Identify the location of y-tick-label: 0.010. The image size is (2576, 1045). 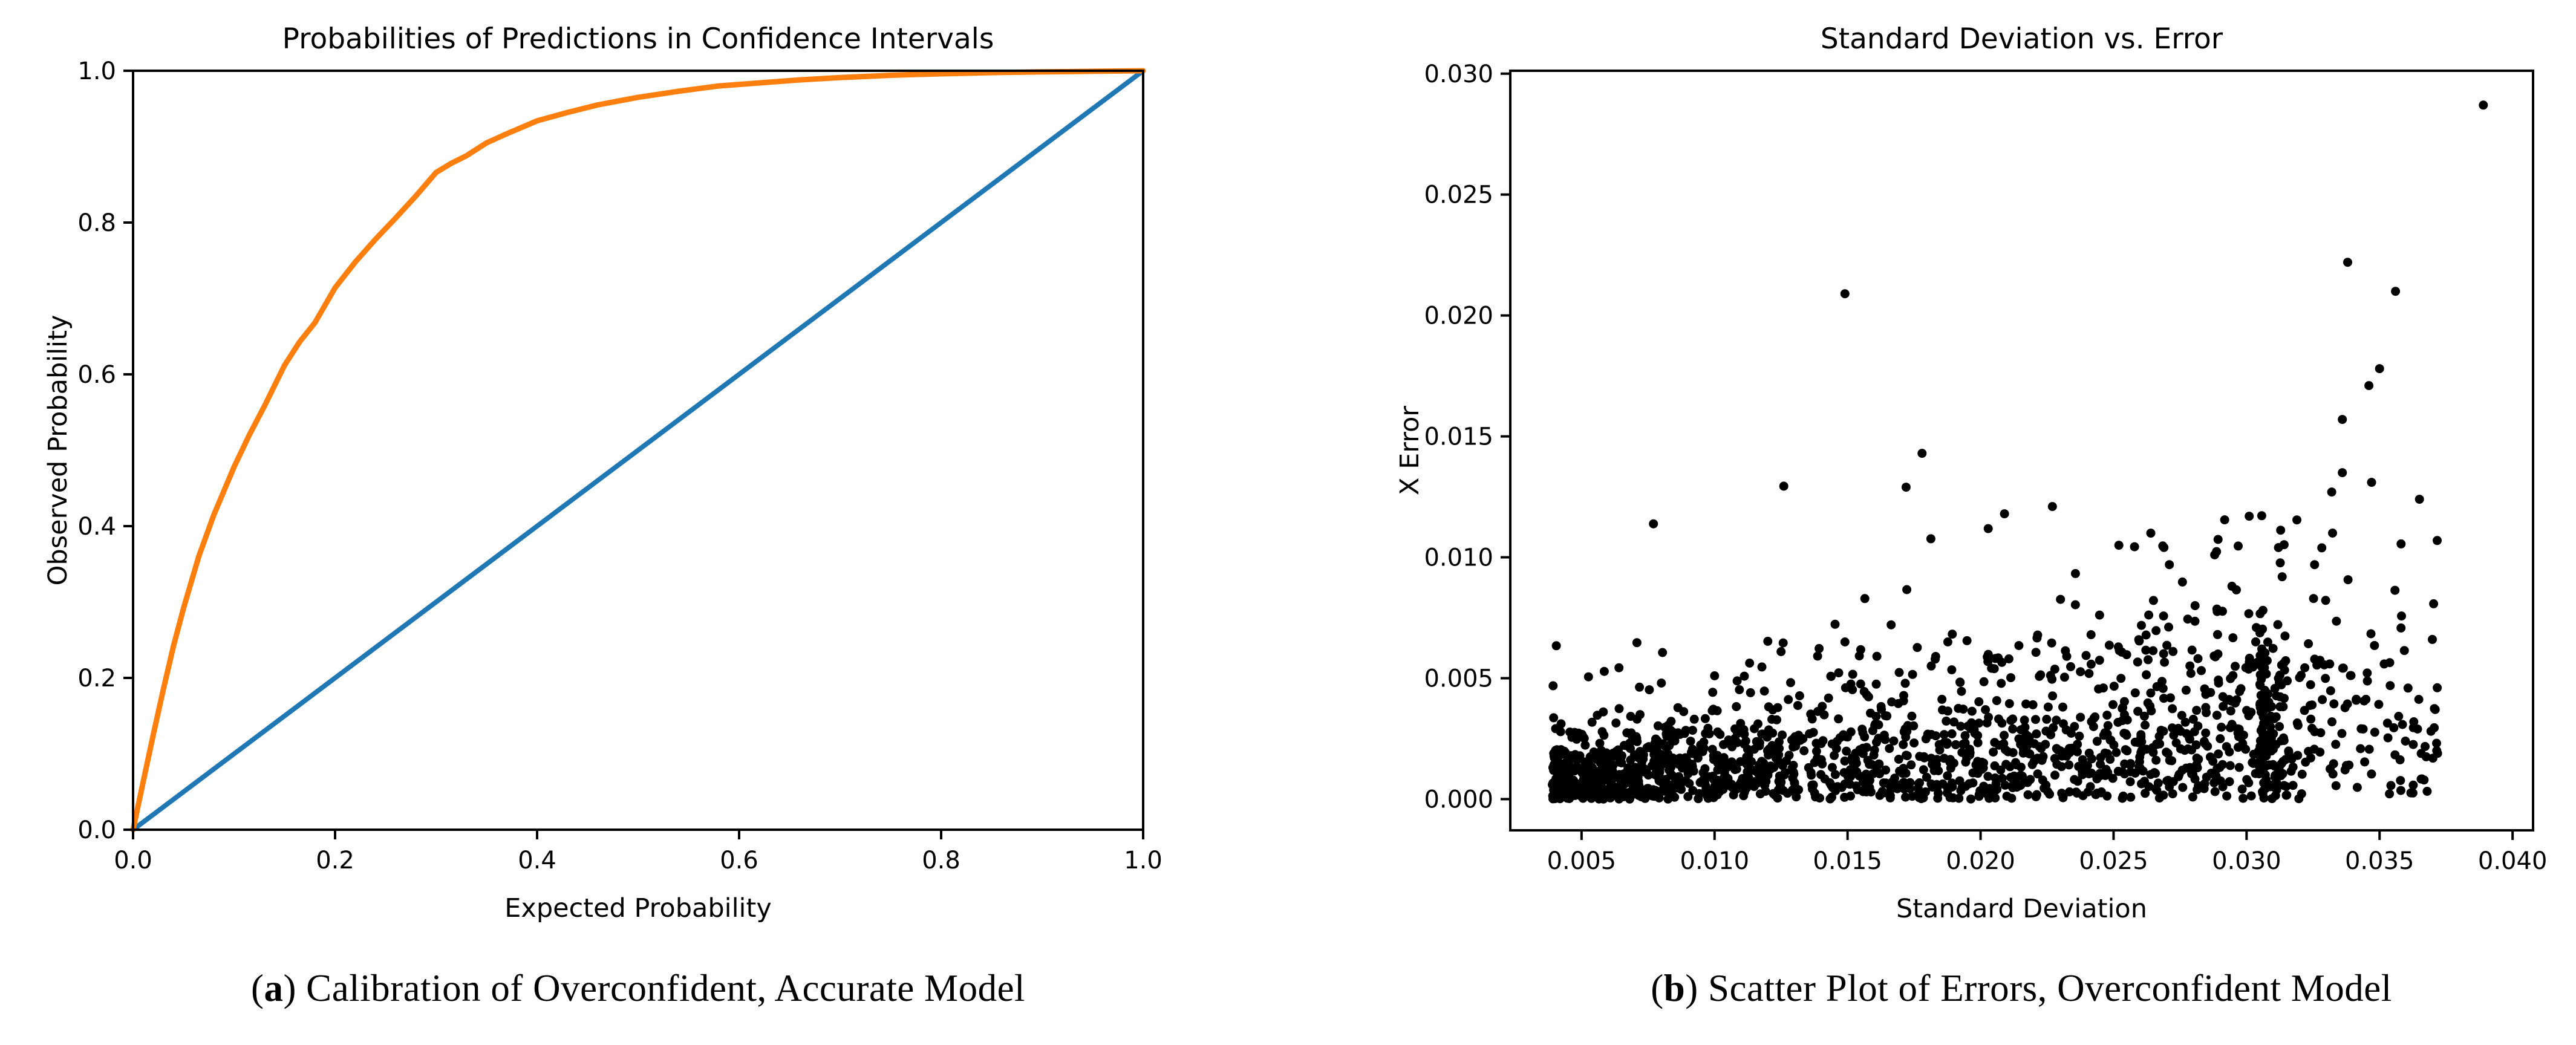
(1458, 558).